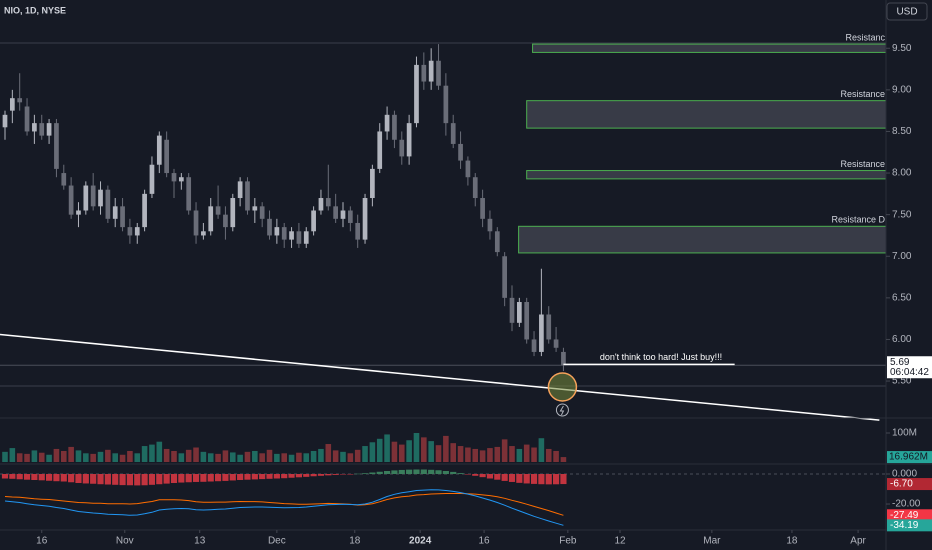 This screenshot has width=932, height=550. Describe the element at coordinates (902, 214) in the screenshot. I see `y-tick-label: 7.50` at that location.